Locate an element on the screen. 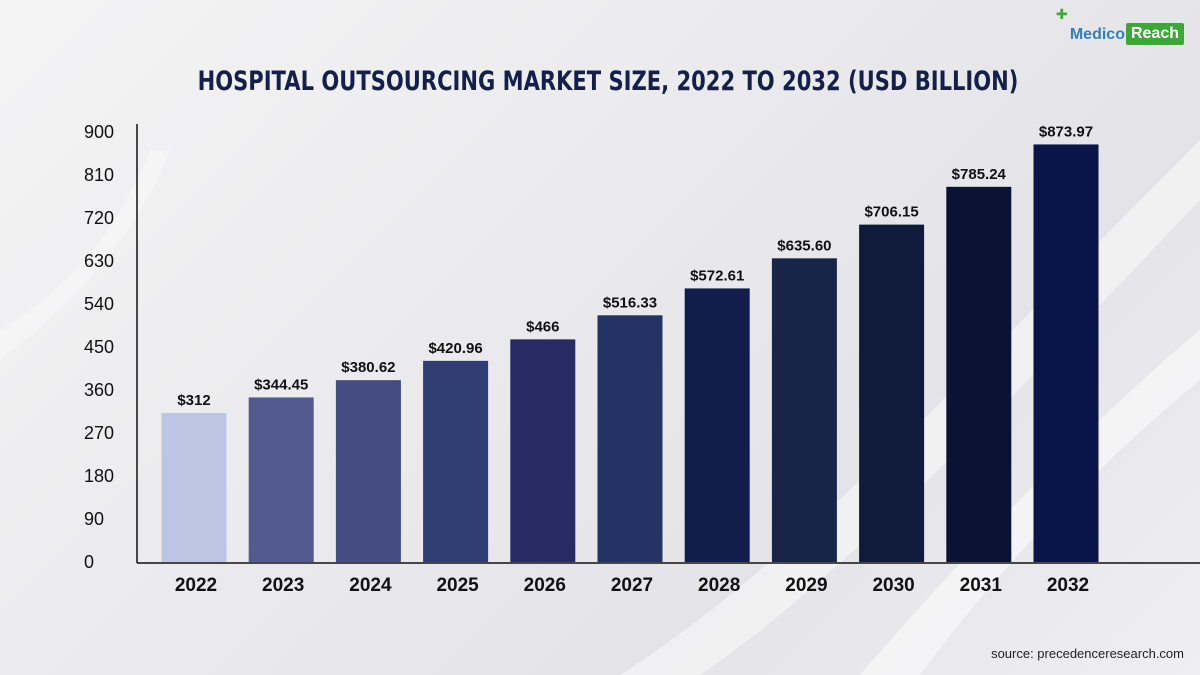 Image resolution: width=1200 pixels, height=675 pixels. source-note: source: precedenceresearch.com is located at coordinates (1087, 653).